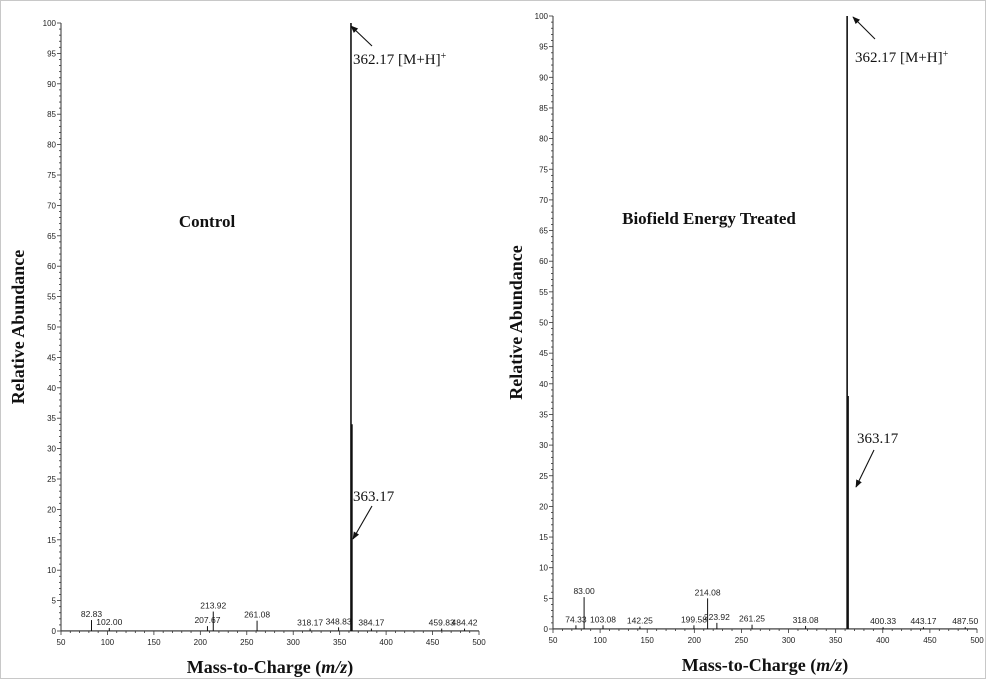 Image resolution: width=986 pixels, height=679 pixels. What do you see at coordinates (109, 622) in the screenshot?
I see `peak-label-102.00: 102.00` at bounding box center [109, 622].